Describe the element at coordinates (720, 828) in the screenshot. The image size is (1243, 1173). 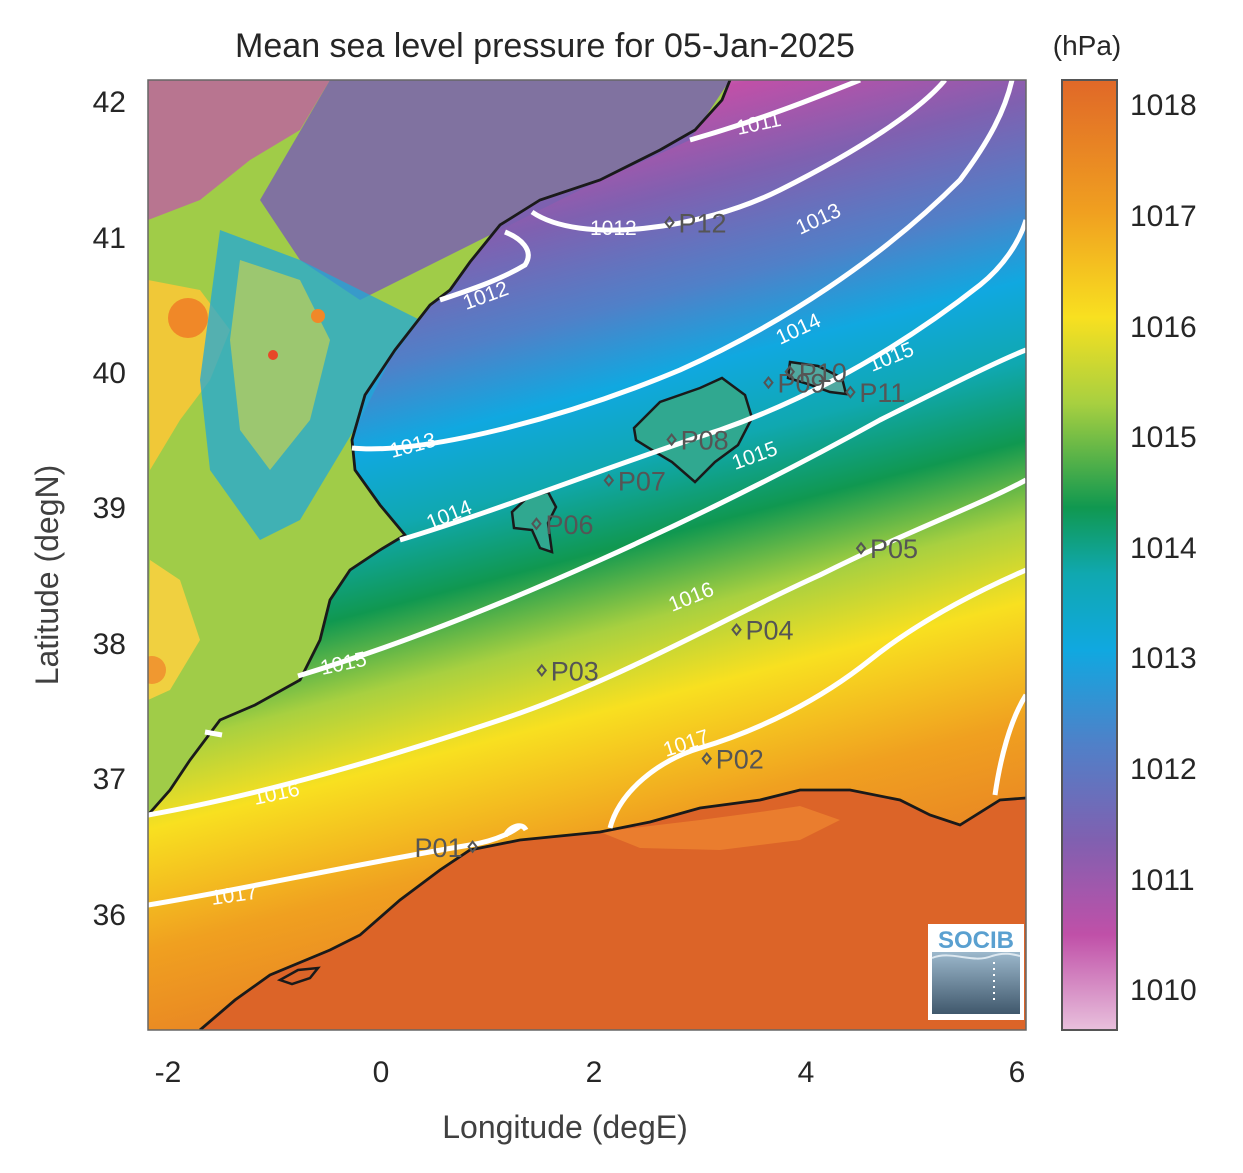
I see `africa-coastal-highlights` at that location.